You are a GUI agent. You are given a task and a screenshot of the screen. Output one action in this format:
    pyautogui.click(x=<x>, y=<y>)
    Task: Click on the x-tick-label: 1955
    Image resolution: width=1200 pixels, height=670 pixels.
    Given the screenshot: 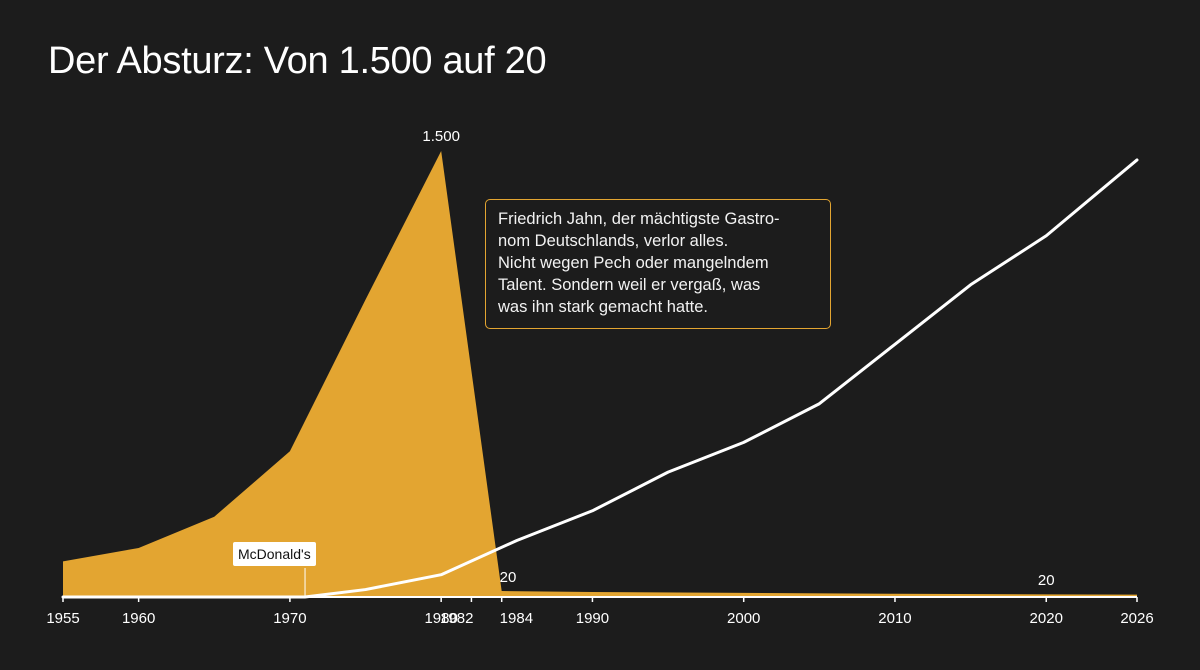 What is the action you would take?
    pyautogui.click(x=62, y=618)
    